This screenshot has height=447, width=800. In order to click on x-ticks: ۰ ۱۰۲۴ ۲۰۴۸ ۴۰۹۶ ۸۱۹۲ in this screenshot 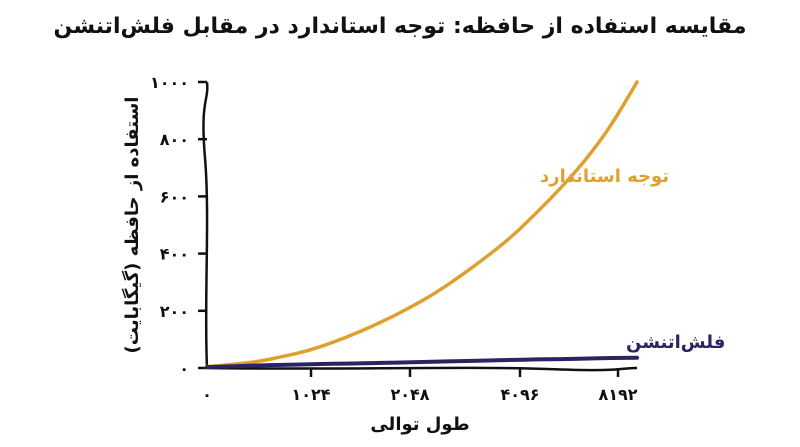, I will do `click(420, 386)`.